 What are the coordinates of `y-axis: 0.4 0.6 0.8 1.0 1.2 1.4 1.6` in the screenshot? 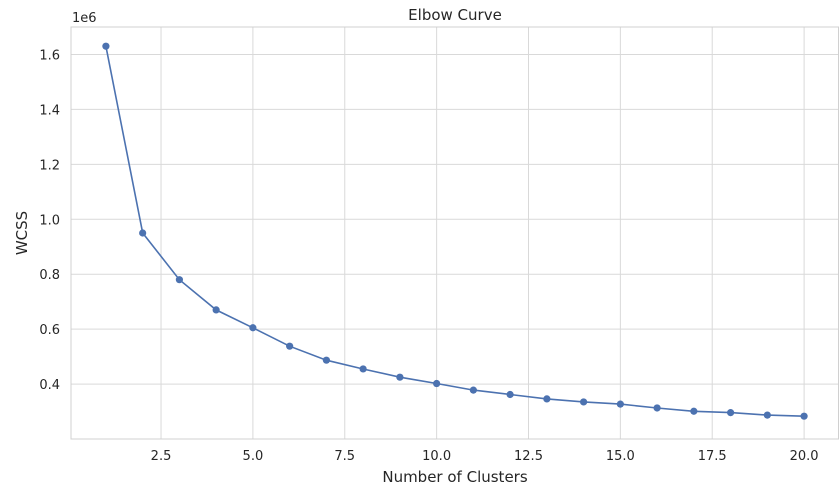 It's located at (49, 220).